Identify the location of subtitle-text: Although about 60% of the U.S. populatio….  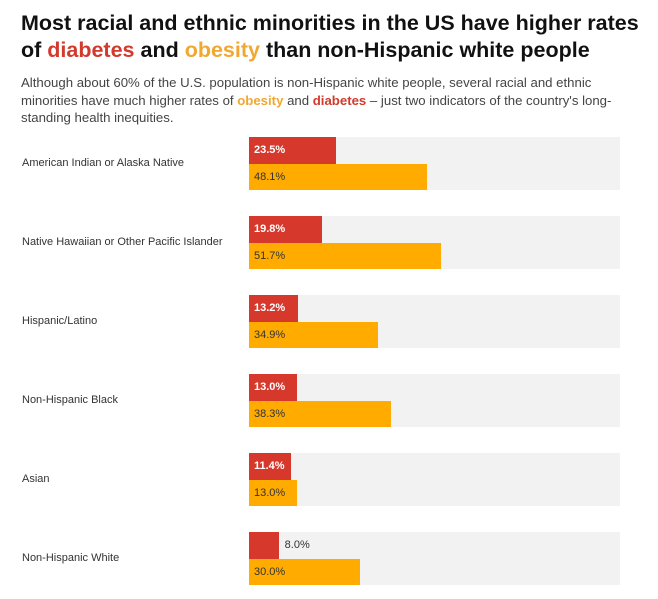
(306, 91).